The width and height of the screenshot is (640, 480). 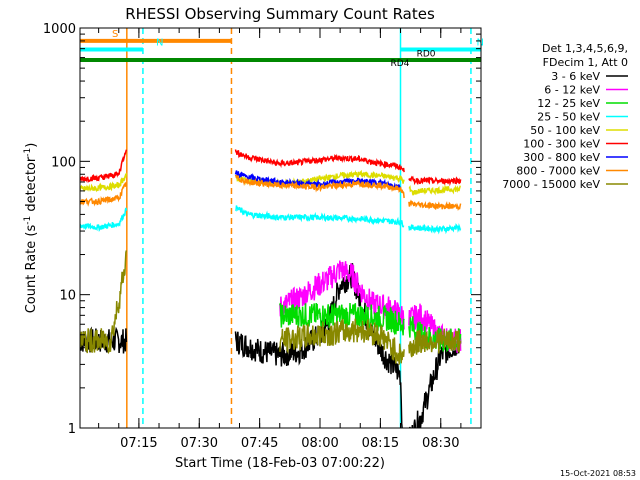 I want to click on legend-entry-label: 50 - 100 keV, so click(x=565, y=130).